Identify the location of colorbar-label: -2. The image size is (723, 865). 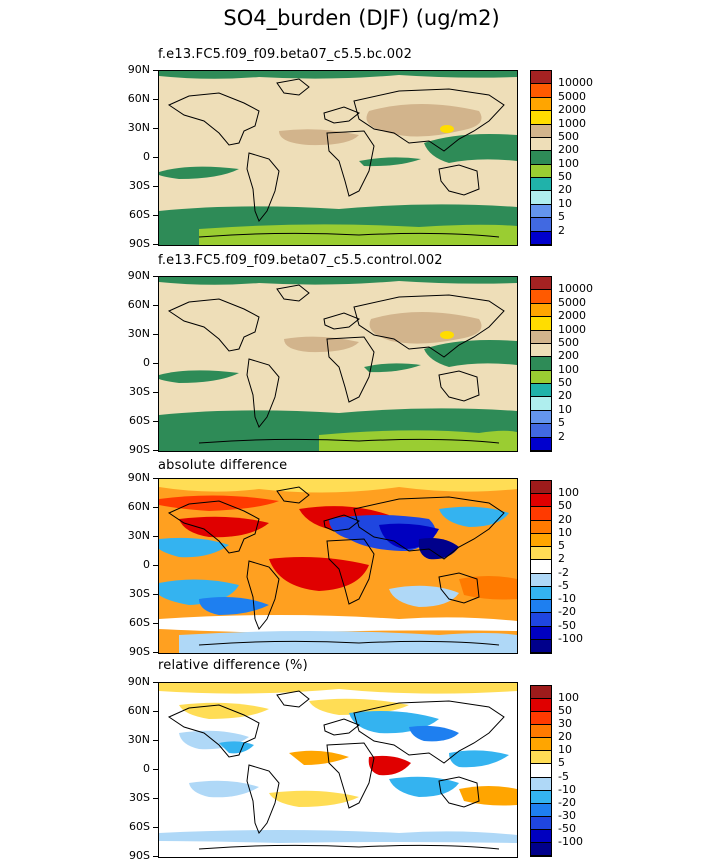
(563, 572).